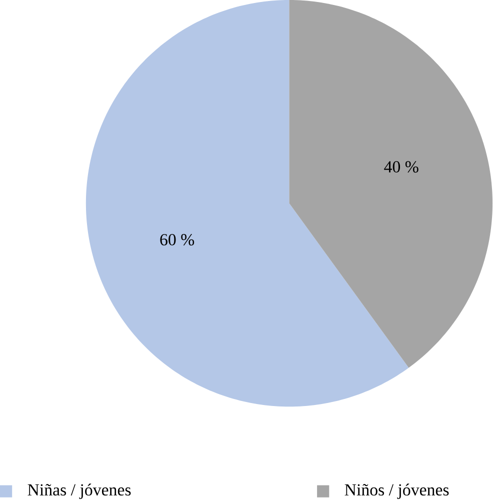  What do you see at coordinates (401, 167) in the screenshot?
I see `data-label: 40 %` at bounding box center [401, 167].